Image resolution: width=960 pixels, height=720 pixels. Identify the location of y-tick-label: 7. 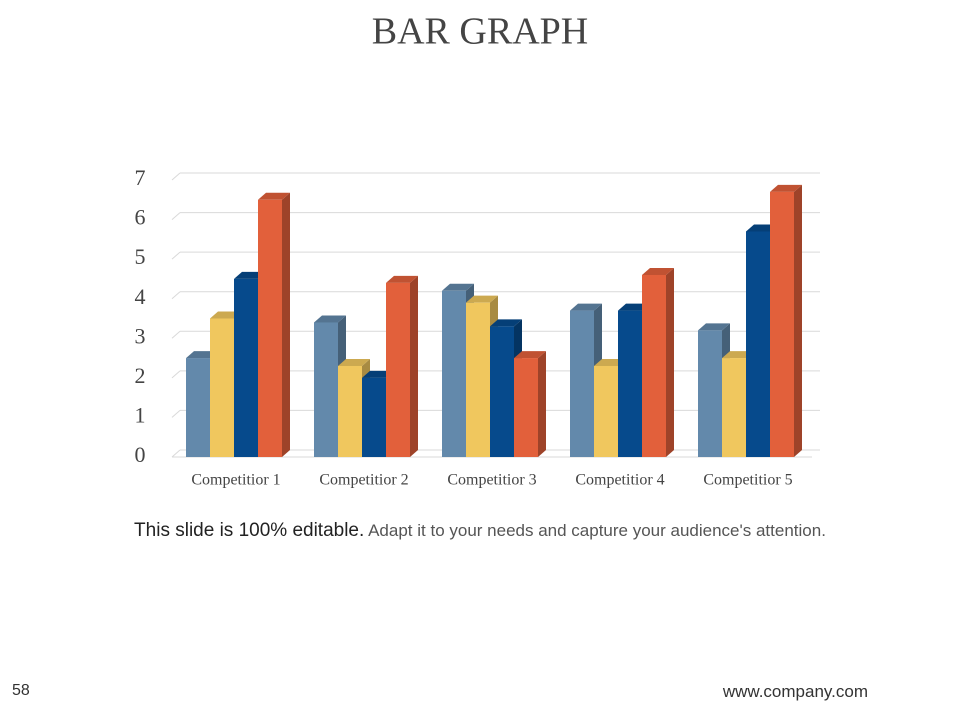
(140, 177).